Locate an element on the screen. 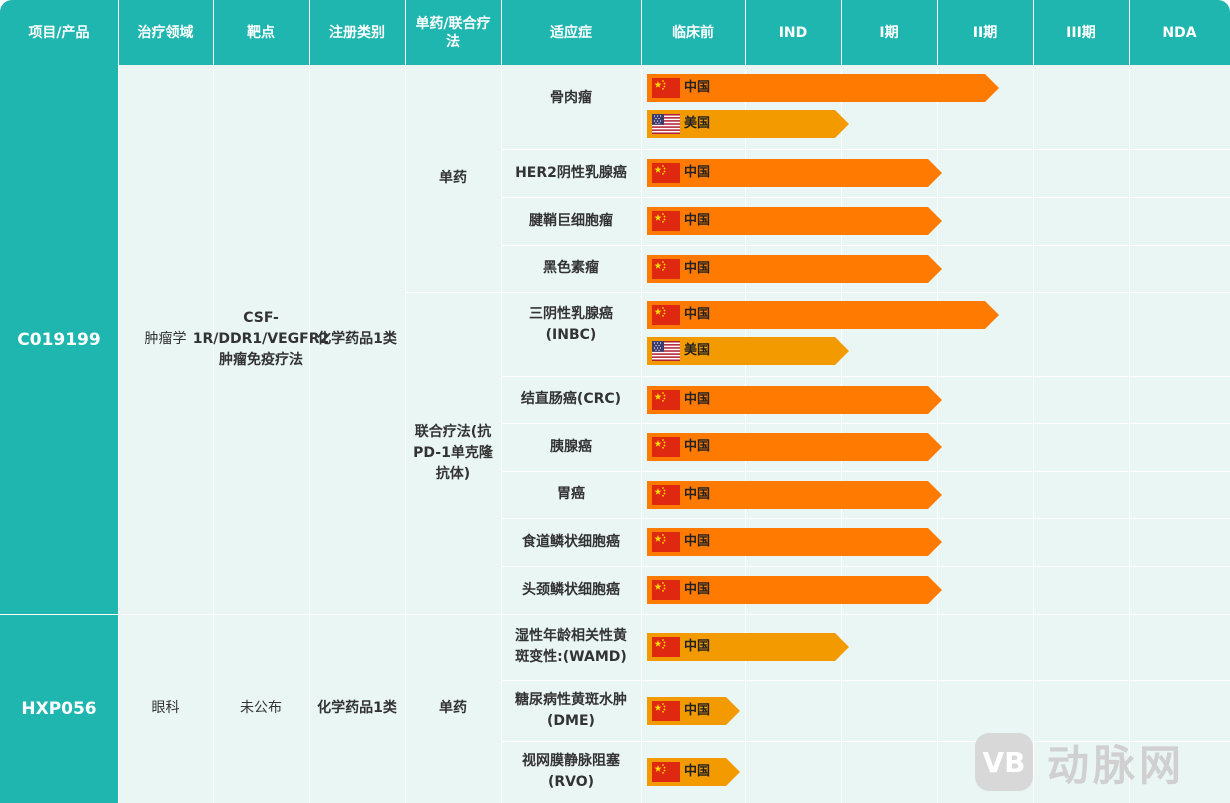 Image resolution: width=1230 pixels, height=803 pixels. project-name: HXP056 is located at coordinates (59, 708).